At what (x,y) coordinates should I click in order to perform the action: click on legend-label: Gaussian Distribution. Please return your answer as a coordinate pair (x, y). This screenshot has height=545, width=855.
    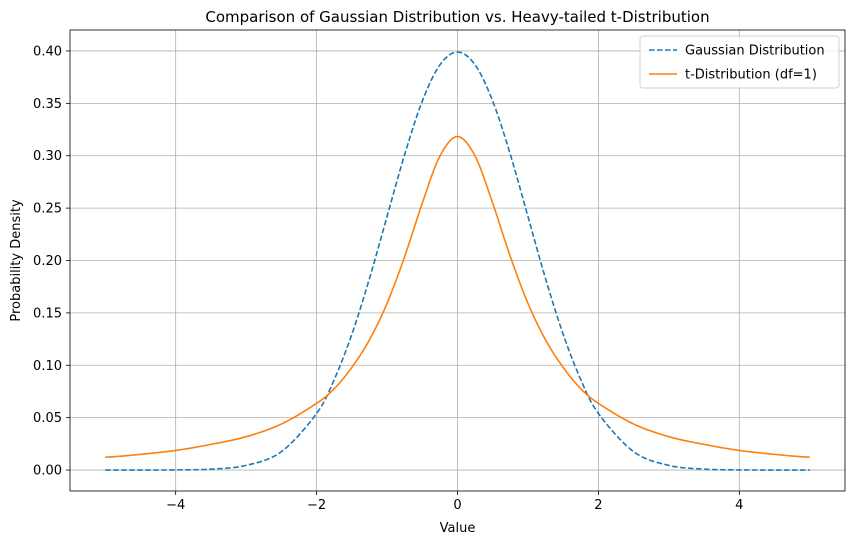
    Looking at the image, I should click on (755, 51).